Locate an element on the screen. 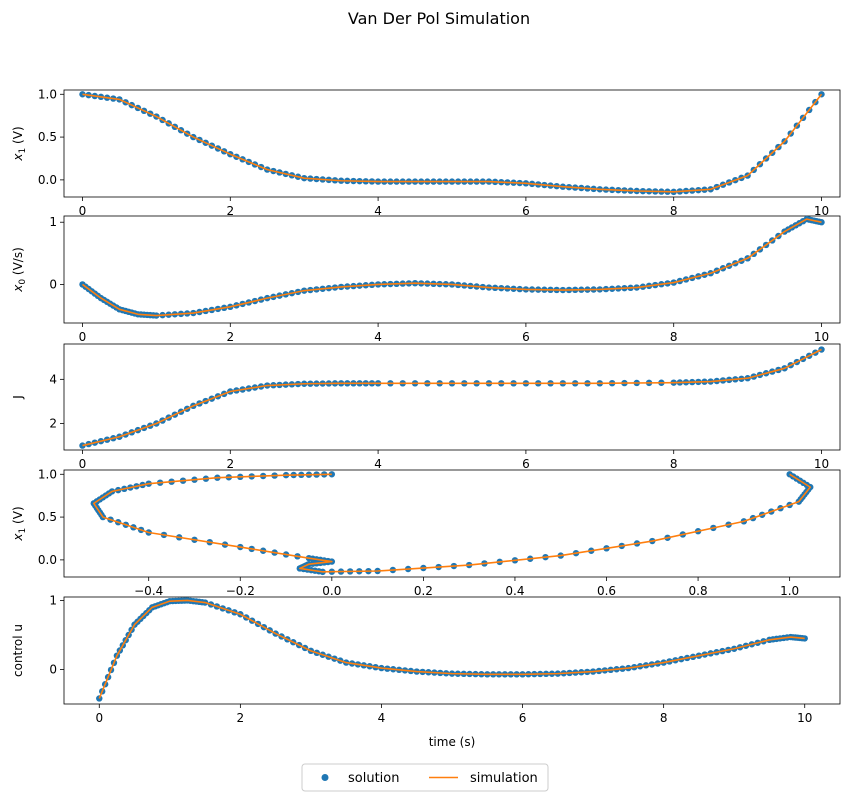 This screenshot has width=849, height=797. x-tick-label: 1.0 is located at coordinates (789, 591).